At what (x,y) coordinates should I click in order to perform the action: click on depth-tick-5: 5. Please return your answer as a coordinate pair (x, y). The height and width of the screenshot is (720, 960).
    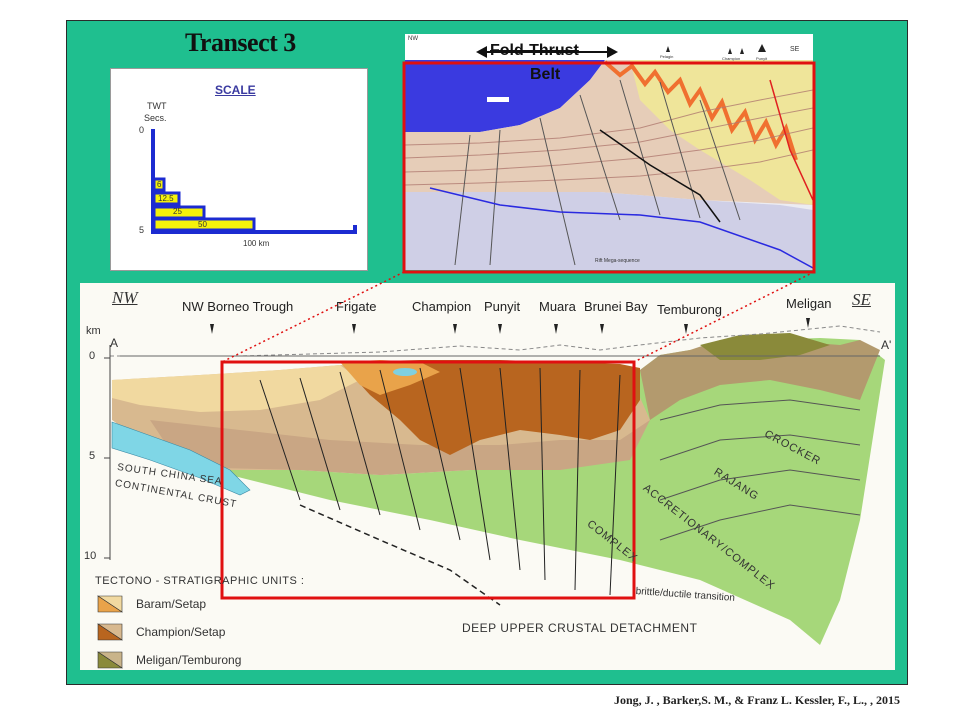
    Looking at the image, I should click on (92, 456).